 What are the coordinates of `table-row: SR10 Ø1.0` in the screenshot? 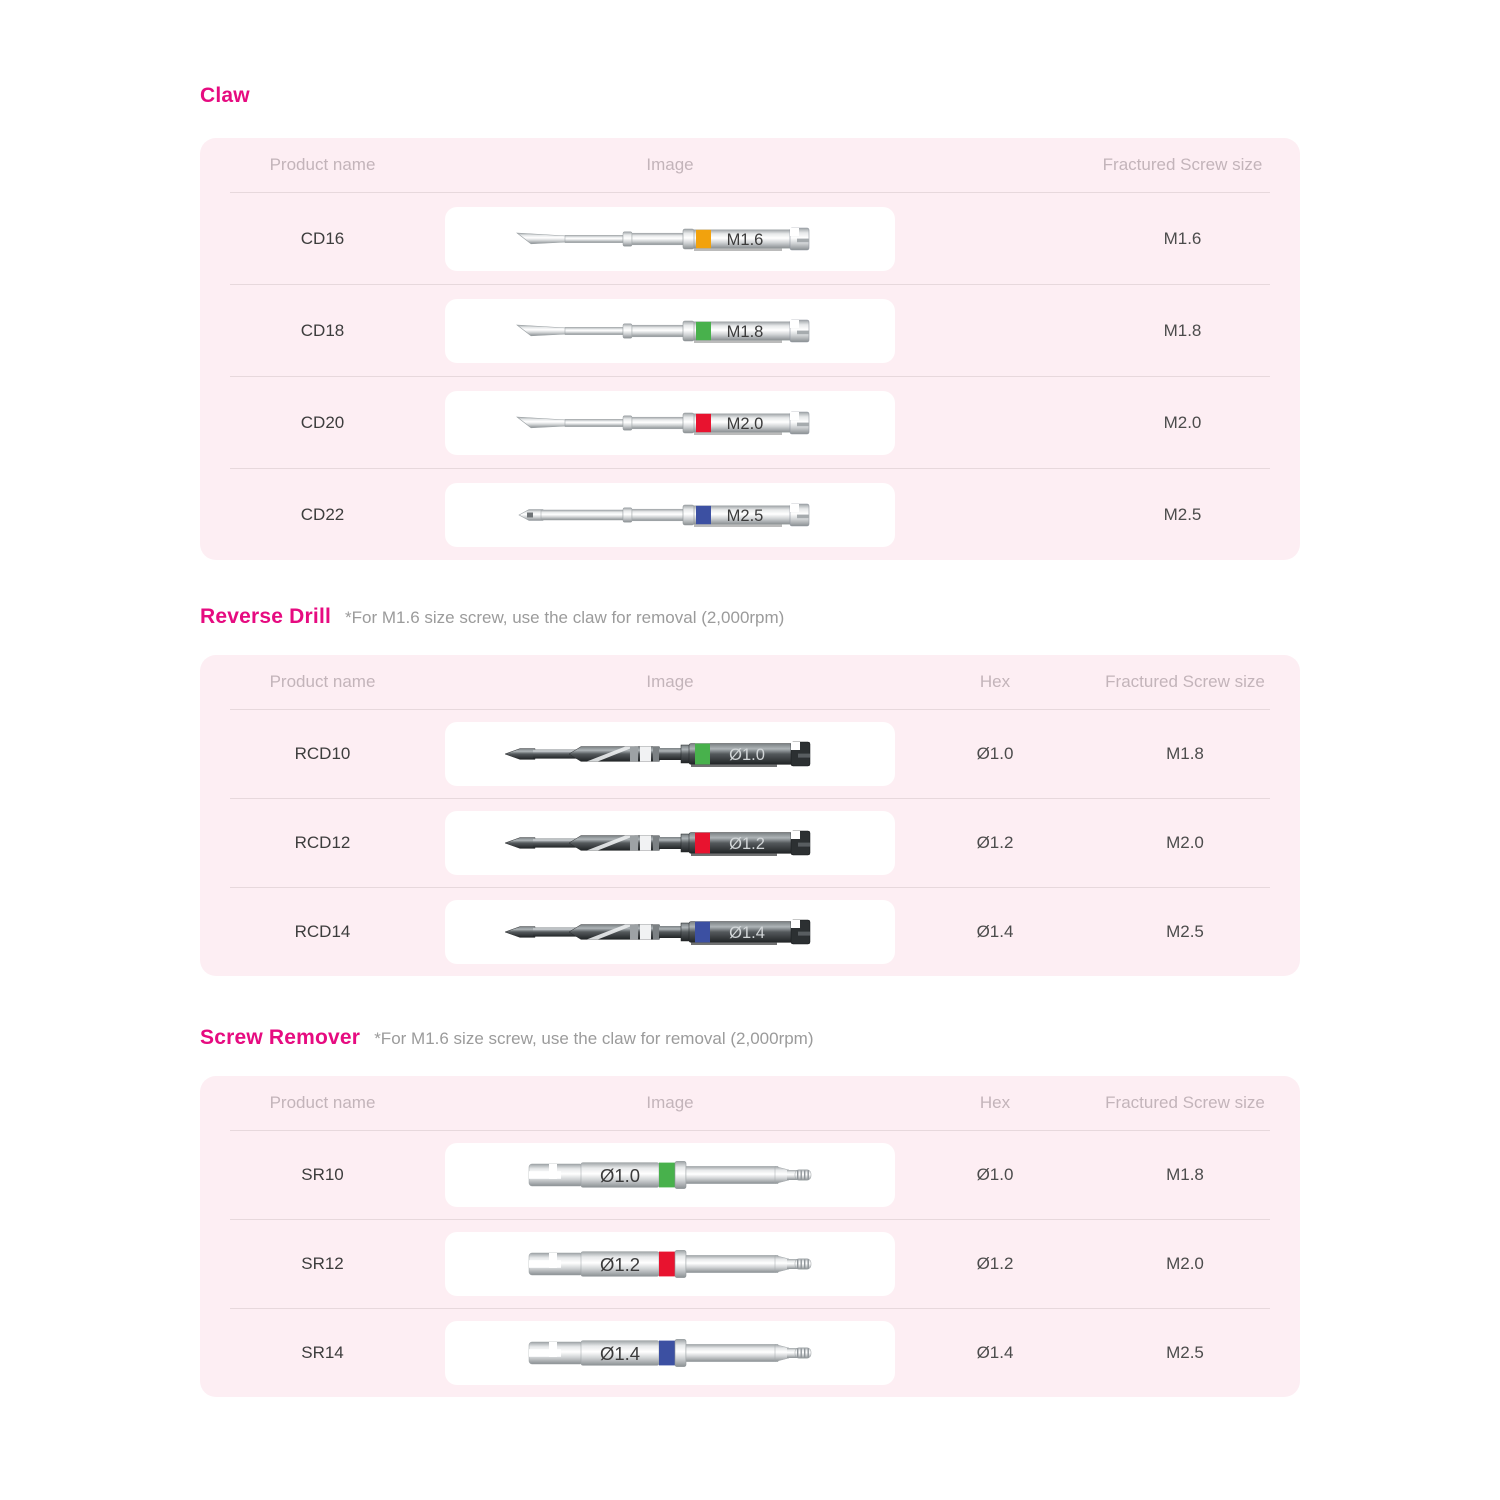 It's located at (750, 1175).